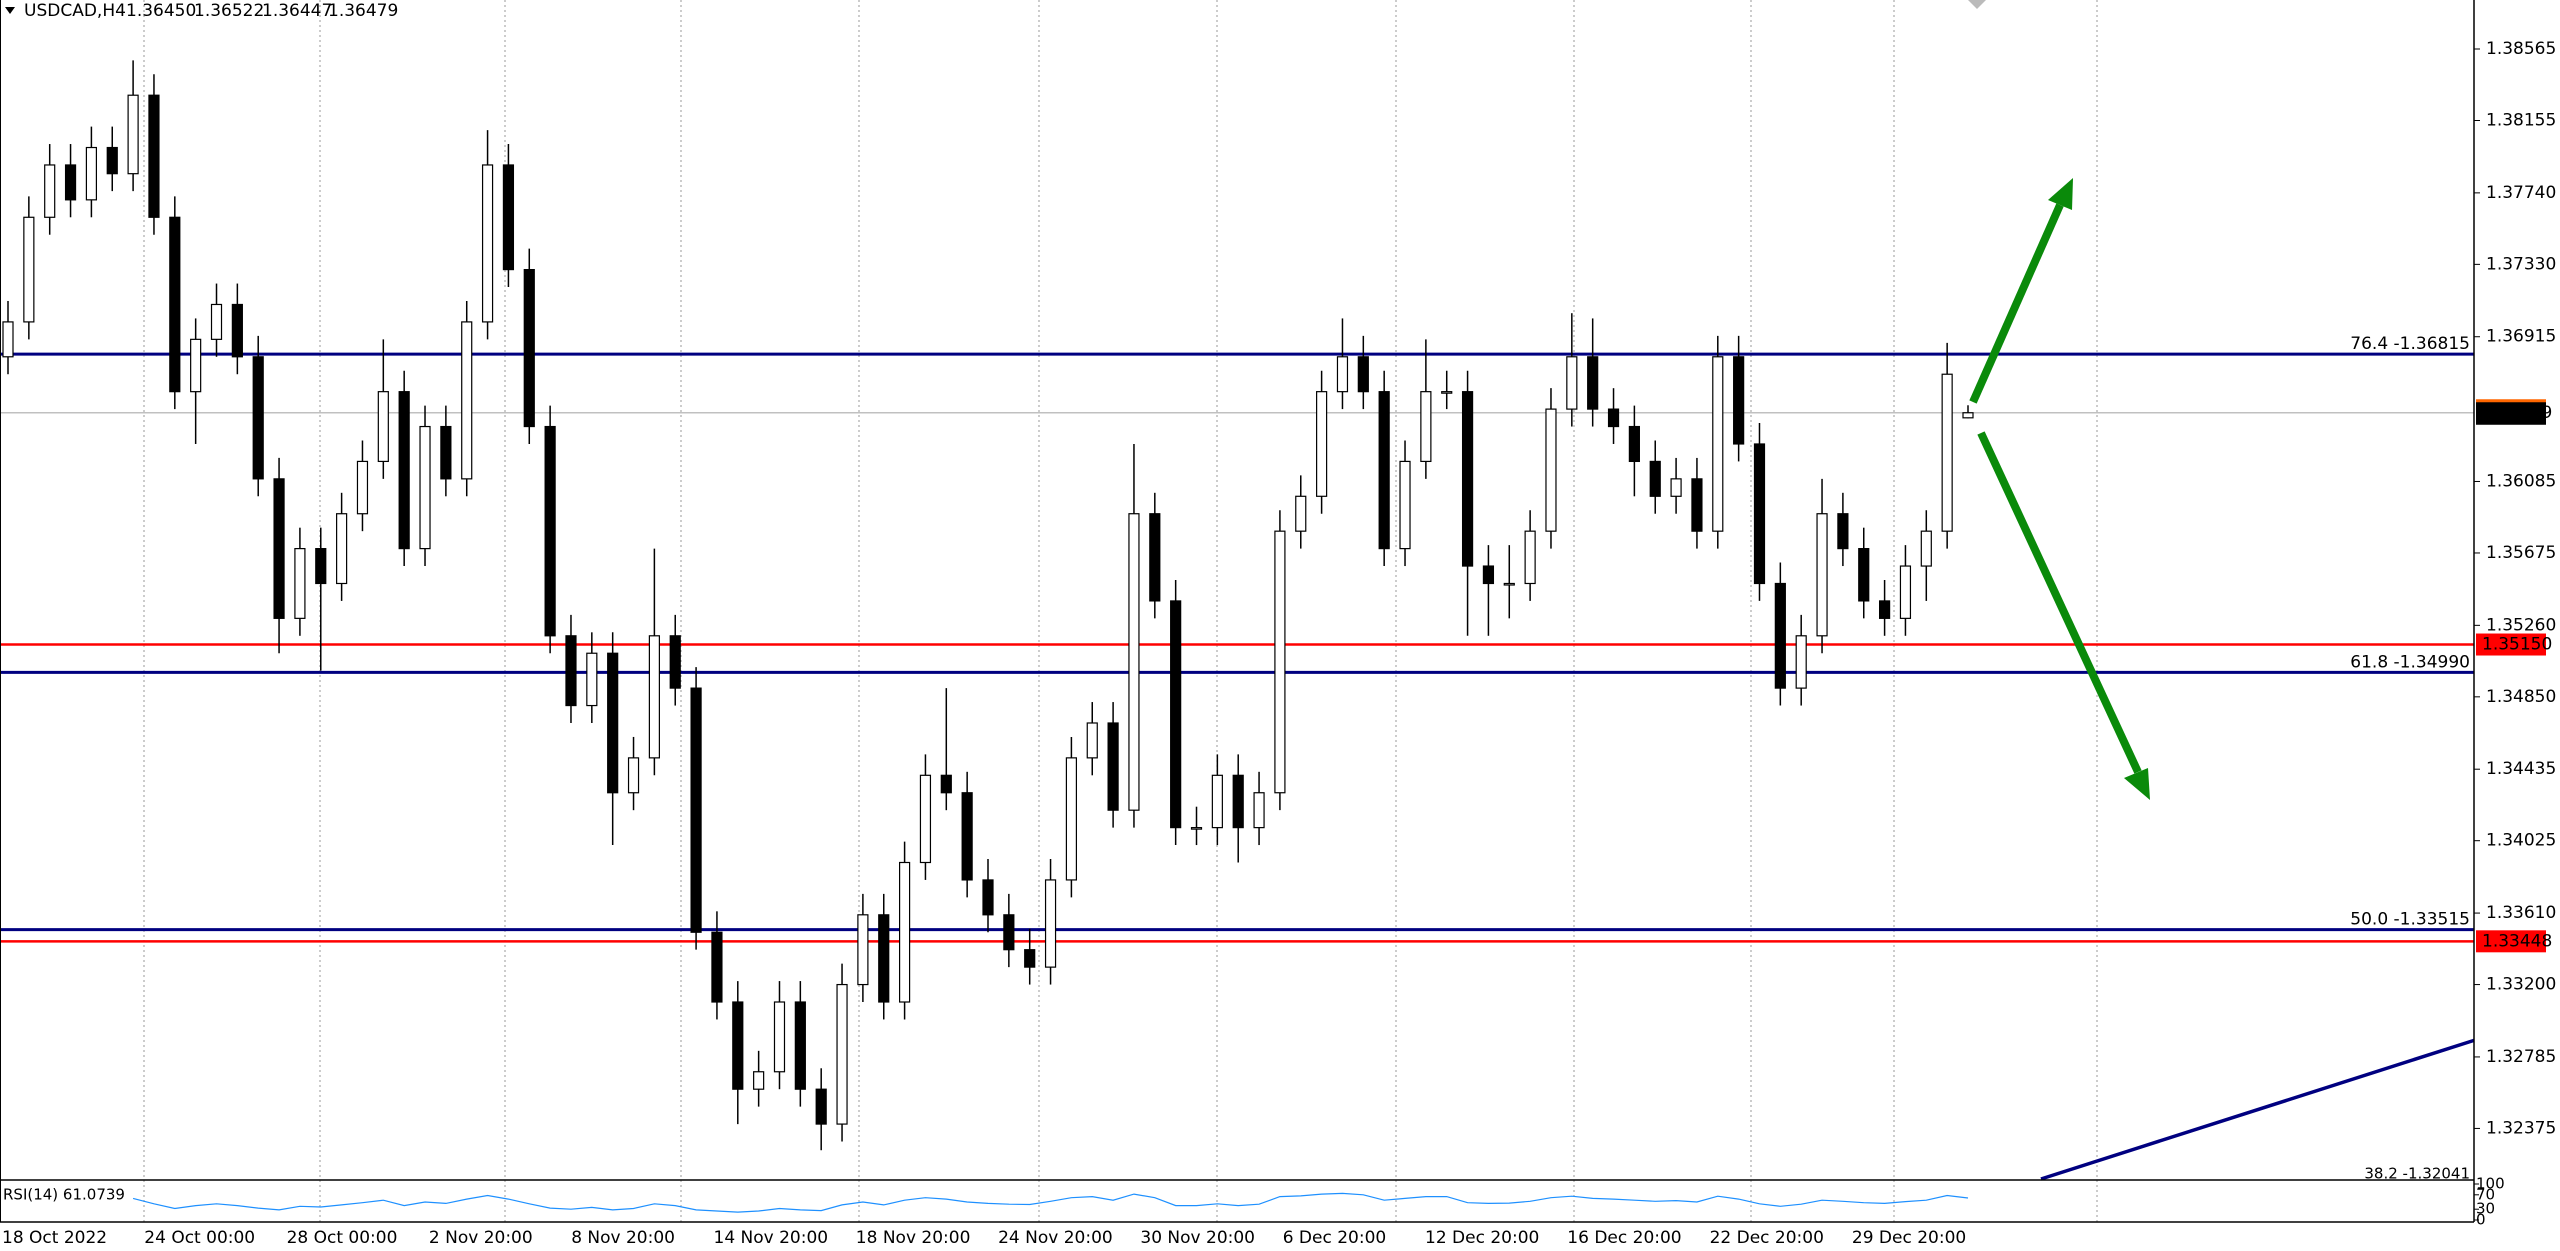 The width and height of the screenshot is (2560, 1251). I want to click on rsi-tick-label: 100, so click(2490, 1184).